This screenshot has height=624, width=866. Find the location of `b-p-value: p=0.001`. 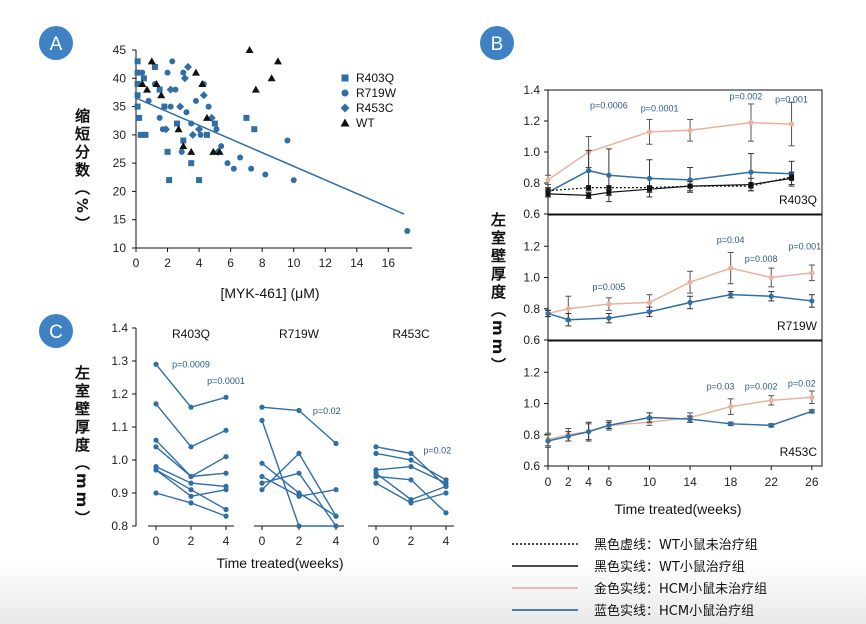

b-p-value: p=0.001 is located at coordinates (804, 246).